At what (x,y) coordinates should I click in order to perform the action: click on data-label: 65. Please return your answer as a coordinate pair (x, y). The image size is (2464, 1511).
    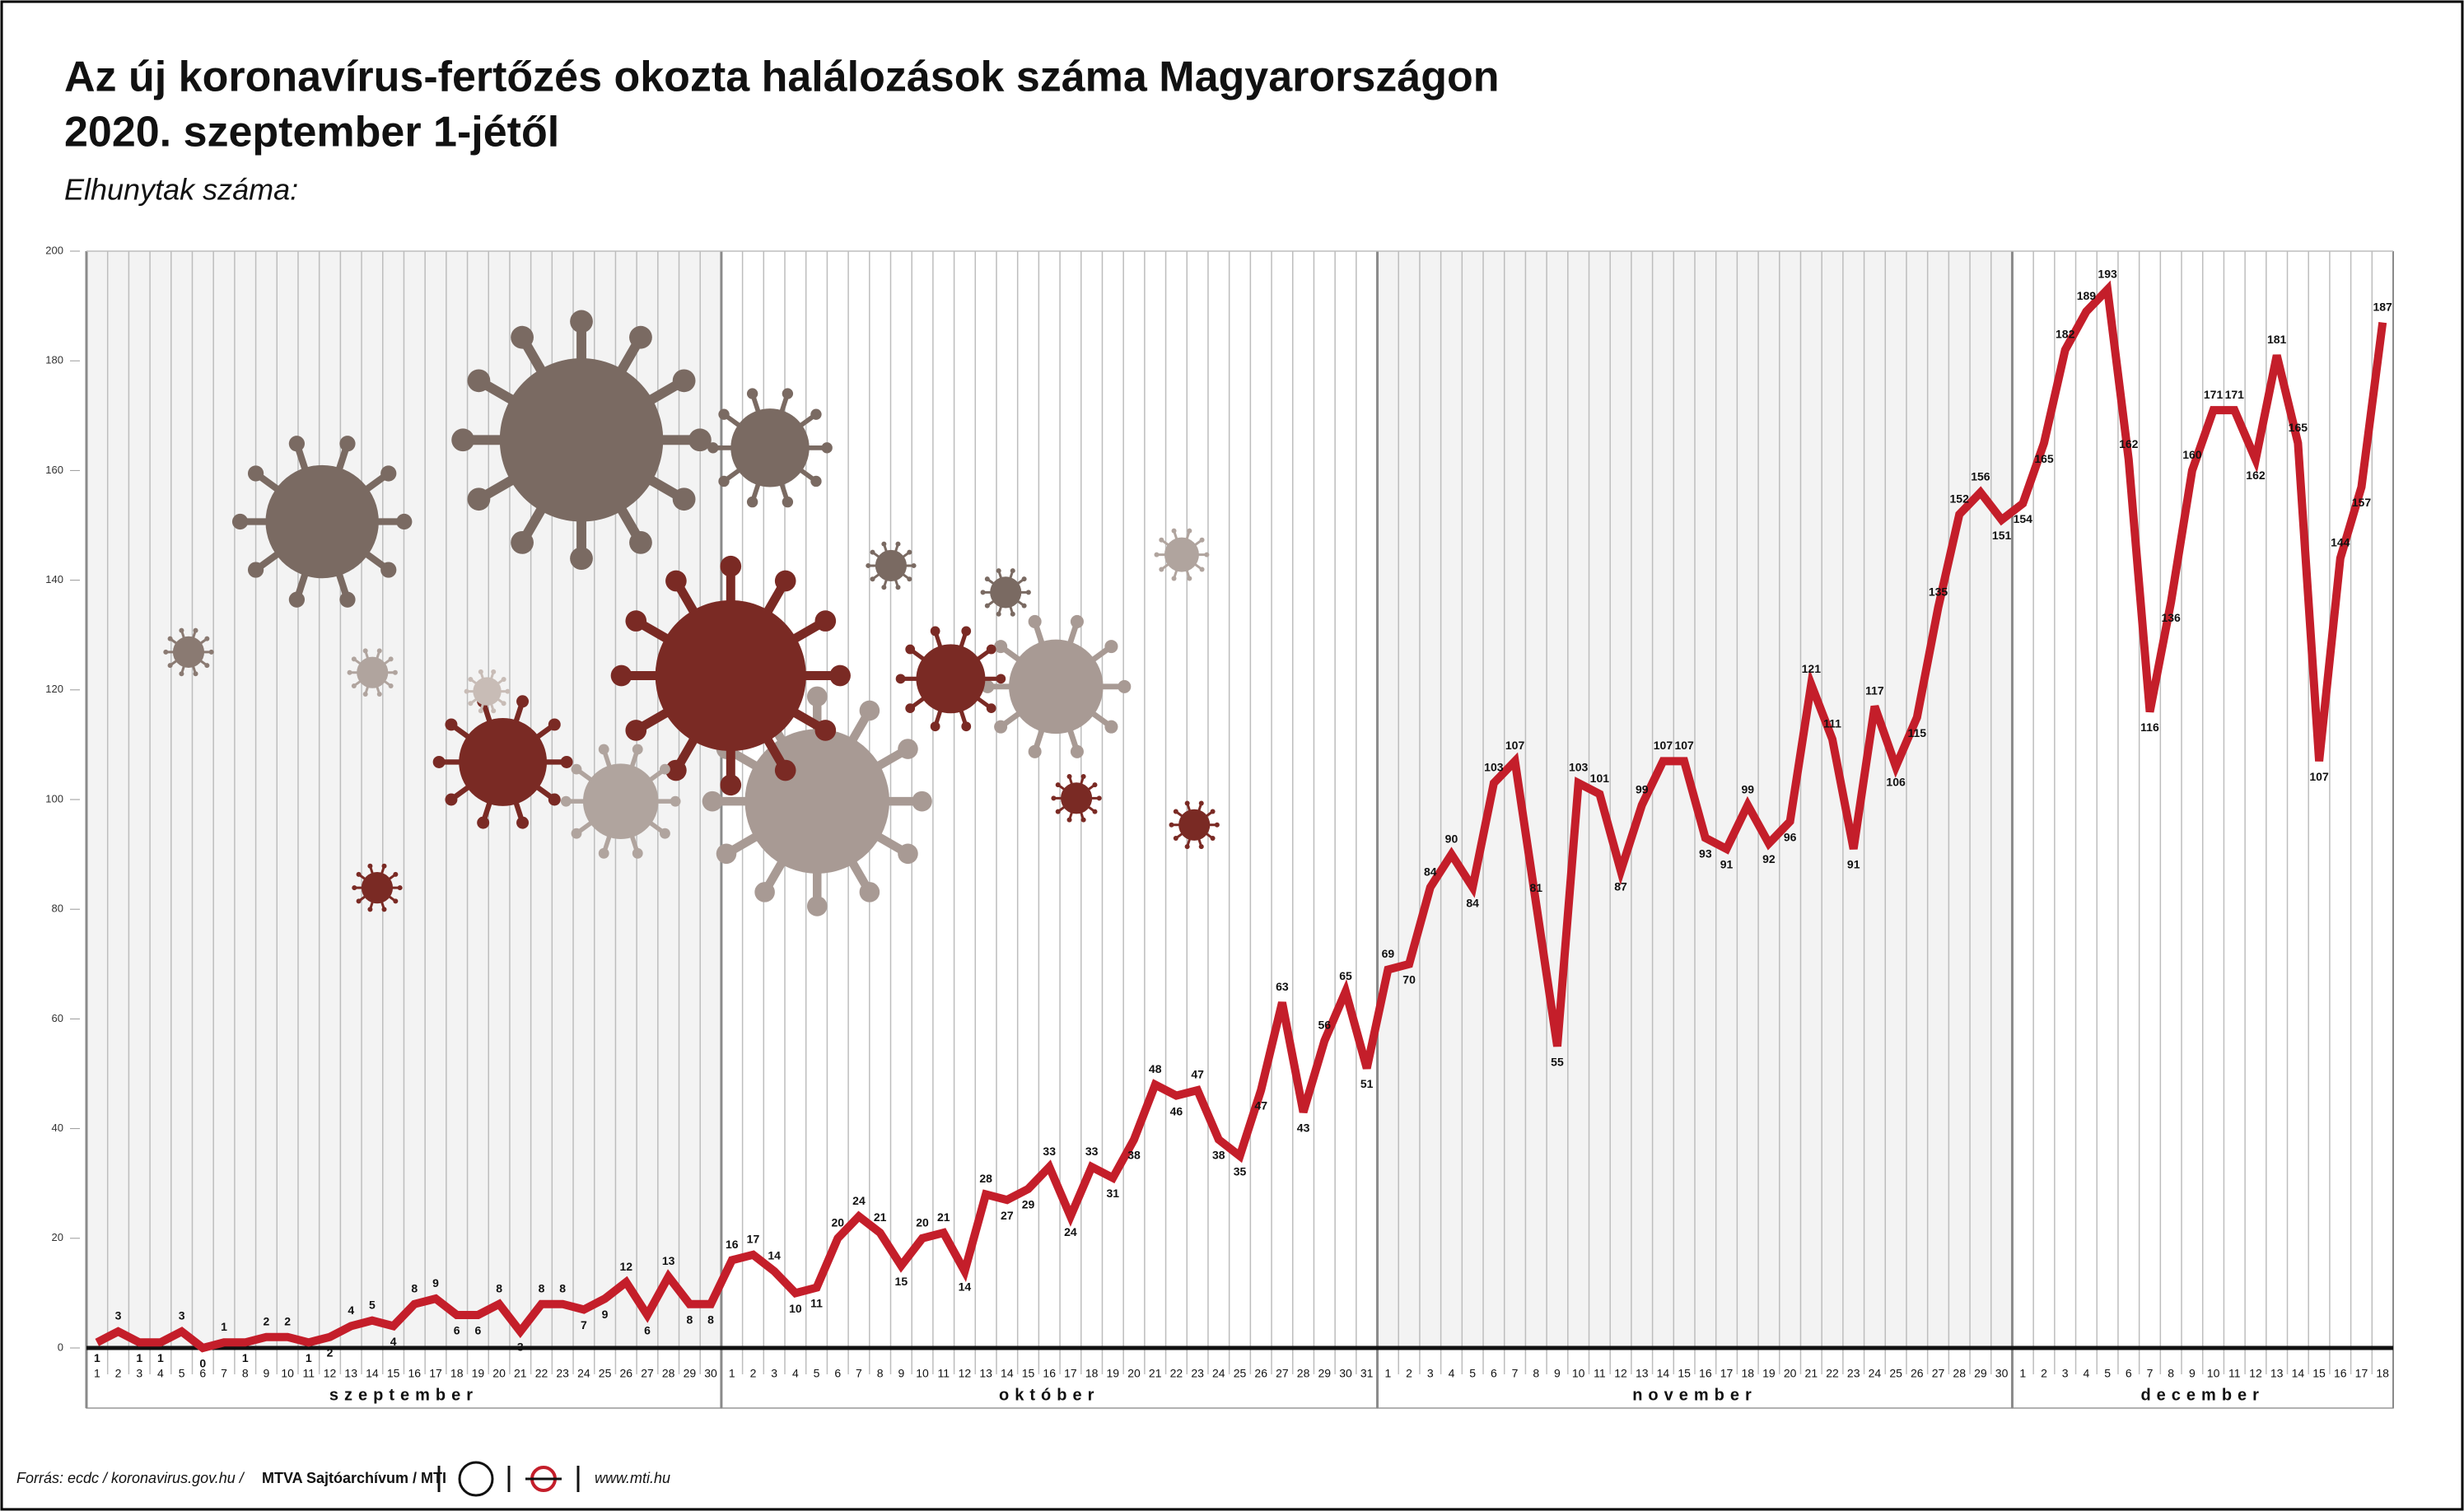
    Looking at the image, I should click on (1345, 975).